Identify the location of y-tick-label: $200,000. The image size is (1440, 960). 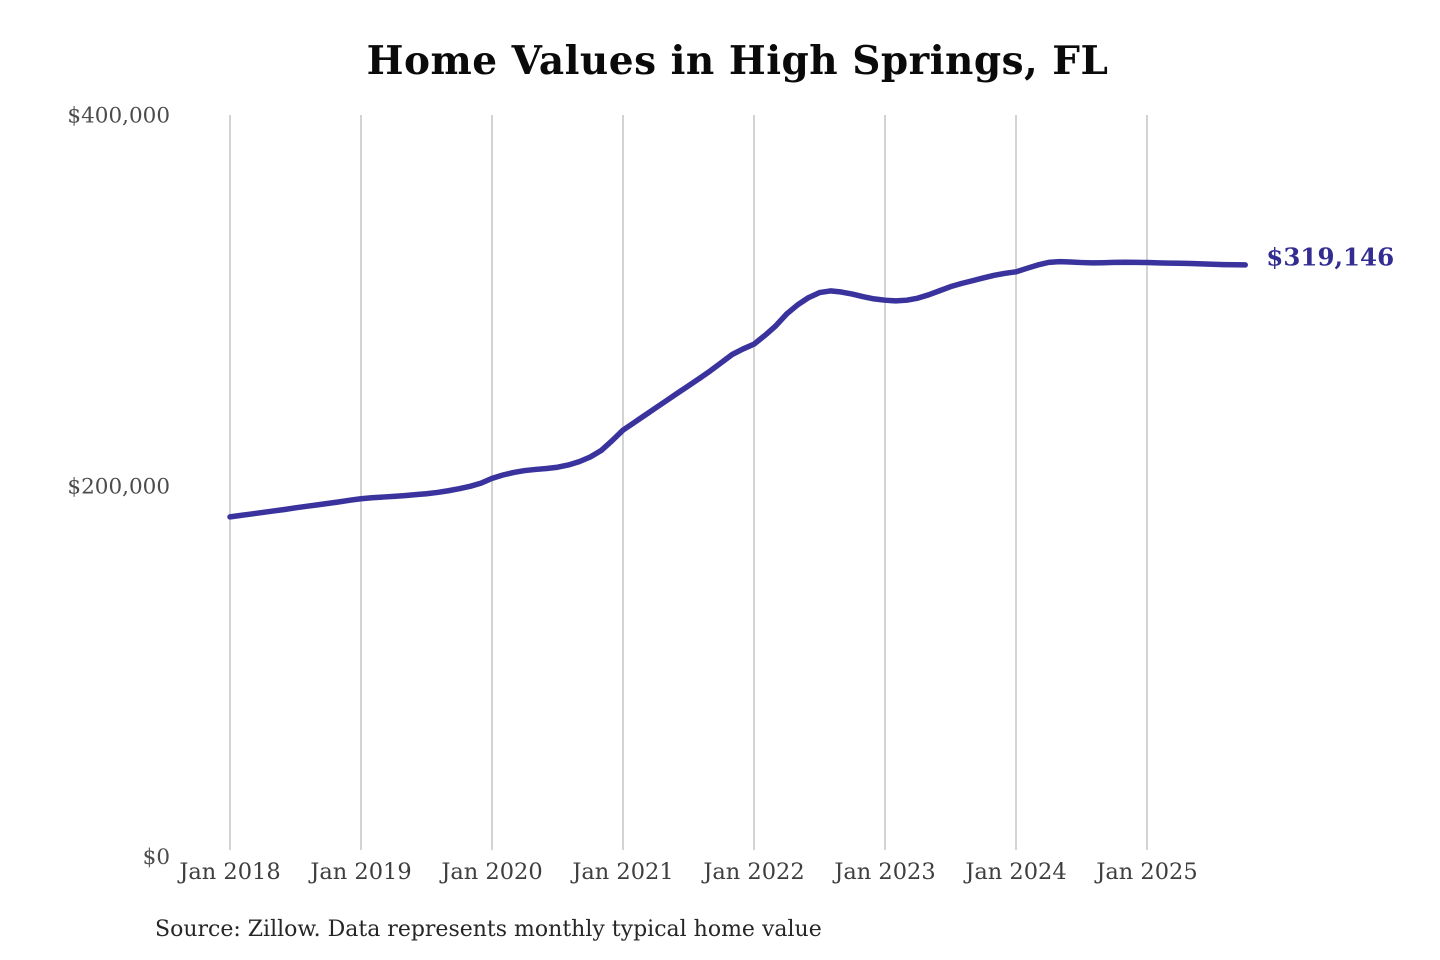
(118, 486).